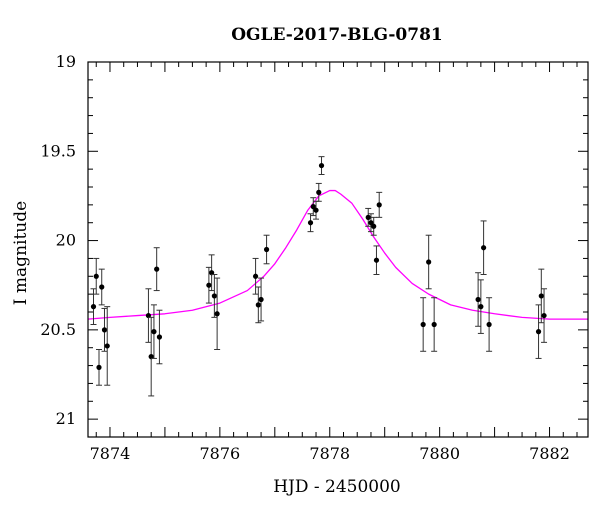 The width and height of the screenshot is (600, 512). I want to click on x-tick-label: 7880, so click(439, 453).